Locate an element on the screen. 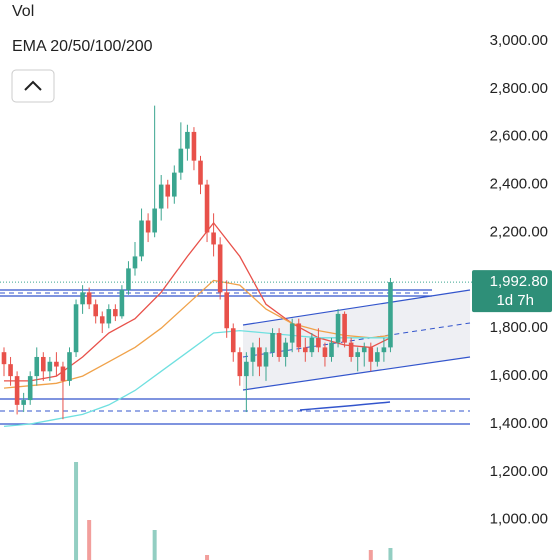  drawing is located at coordinates (345, 406).